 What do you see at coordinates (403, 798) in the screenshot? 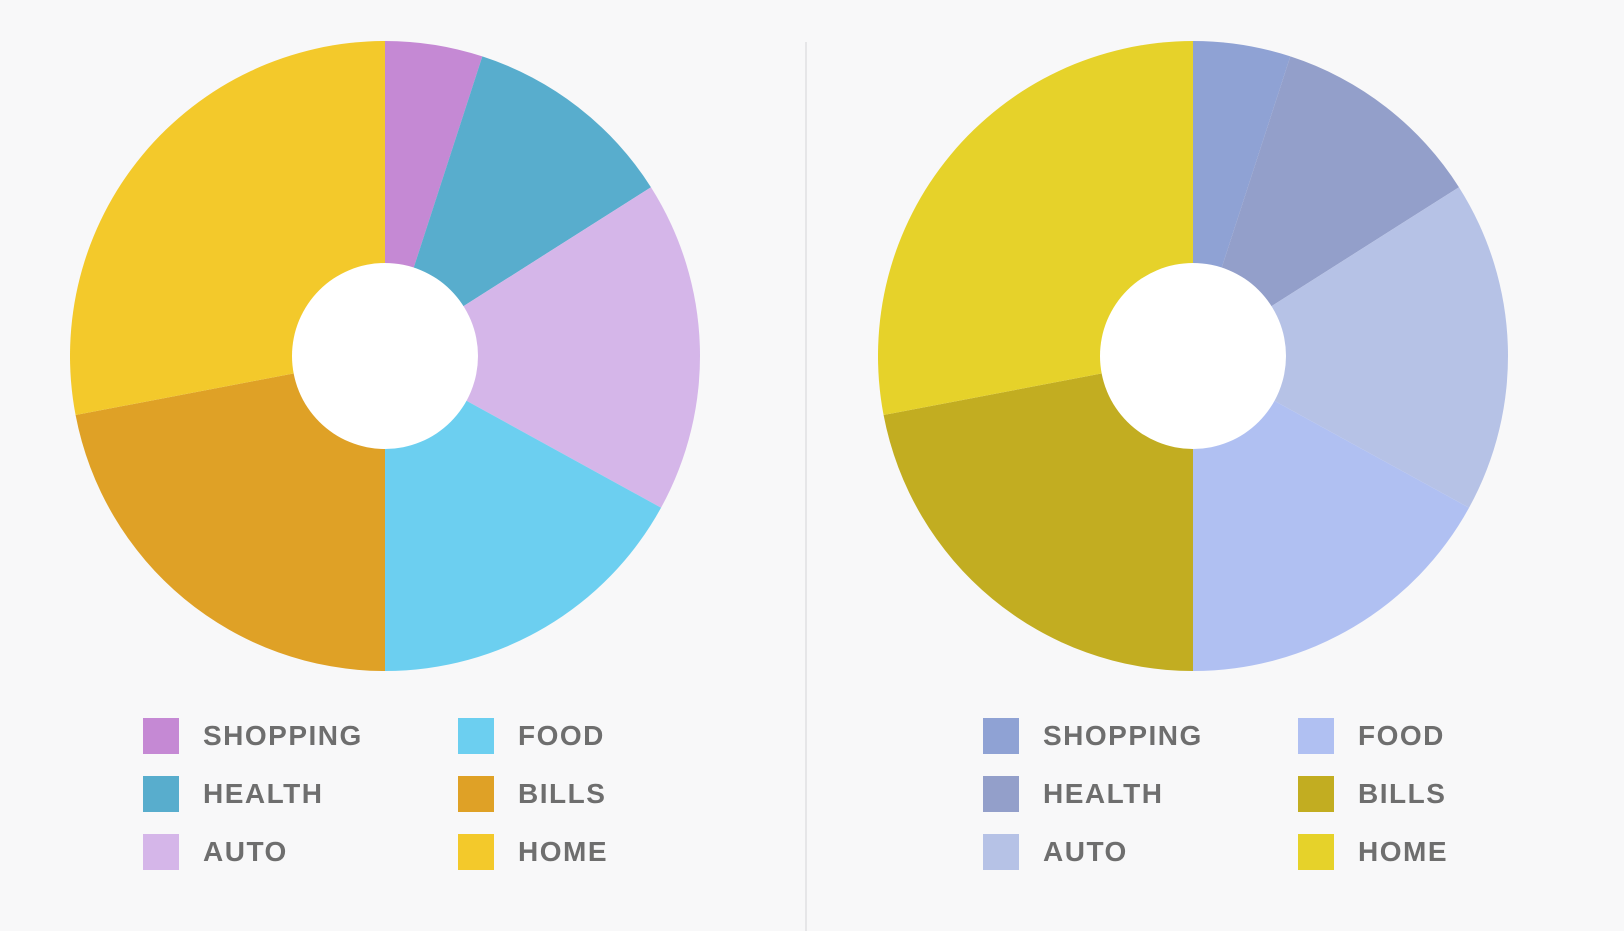
I see `left-chart-legend: SHOPPING HEALTH AUTO FOOD BILLS HOME` at bounding box center [403, 798].